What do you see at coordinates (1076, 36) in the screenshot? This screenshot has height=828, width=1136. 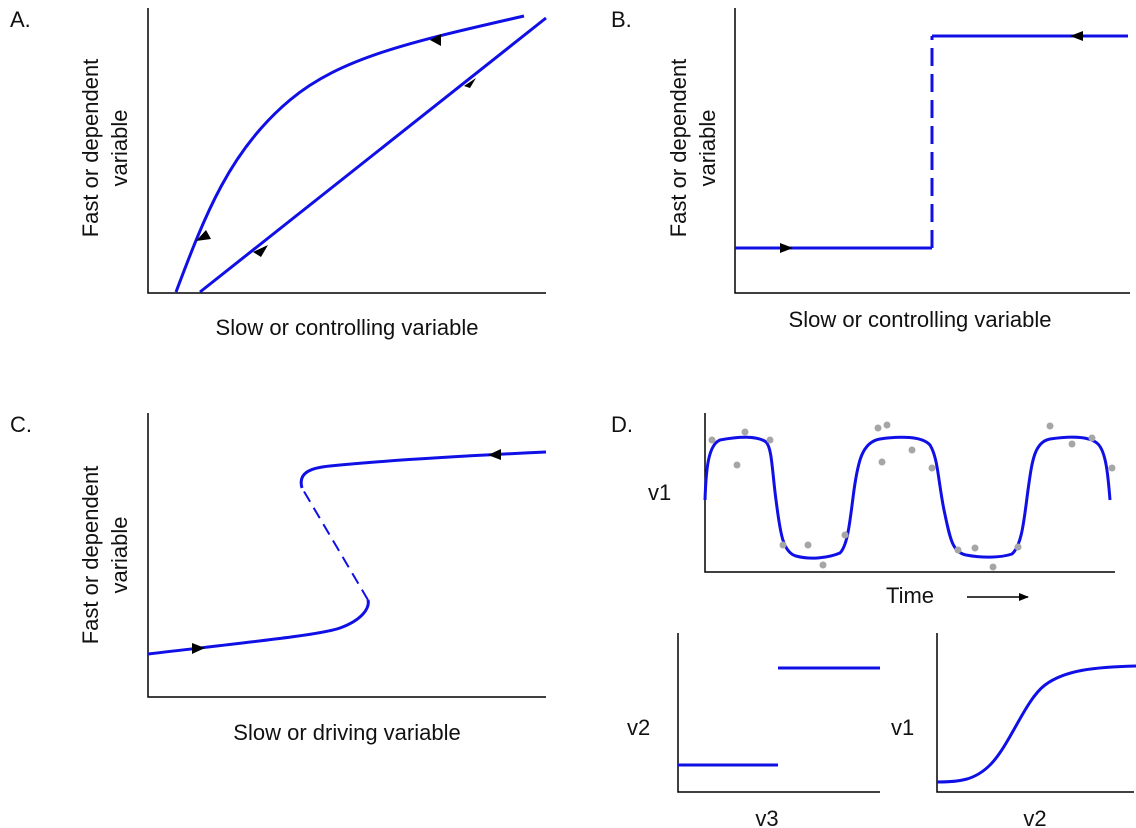 I see `panel-b-arrow-left` at bounding box center [1076, 36].